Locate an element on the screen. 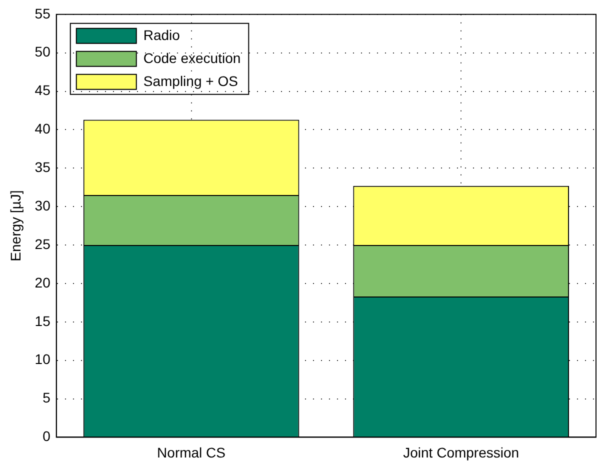 This screenshot has height=474, width=598. y-tick-label: 45 is located at coordinates (42, 90).